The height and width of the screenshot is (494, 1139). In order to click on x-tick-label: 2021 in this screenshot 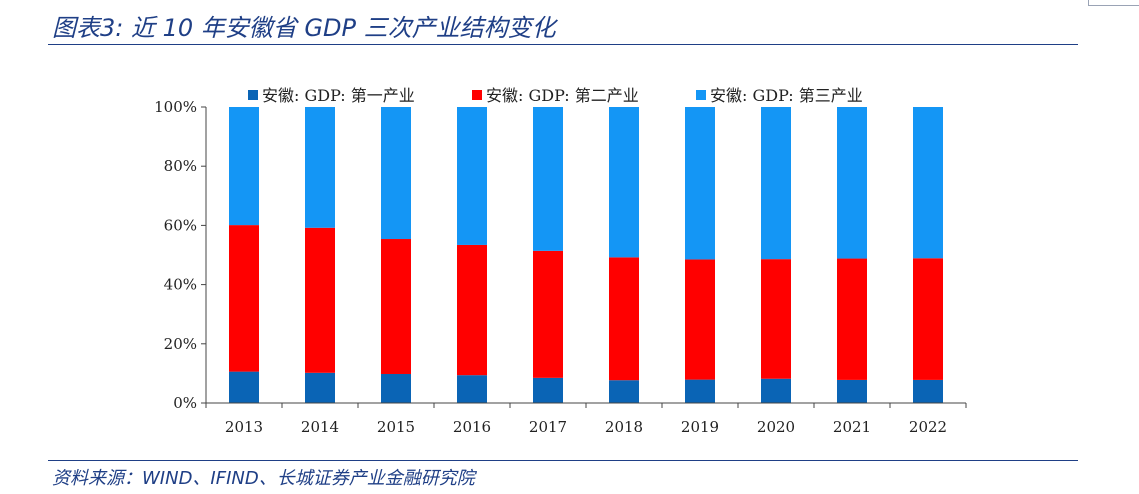, I will do `click(852, 427)`.